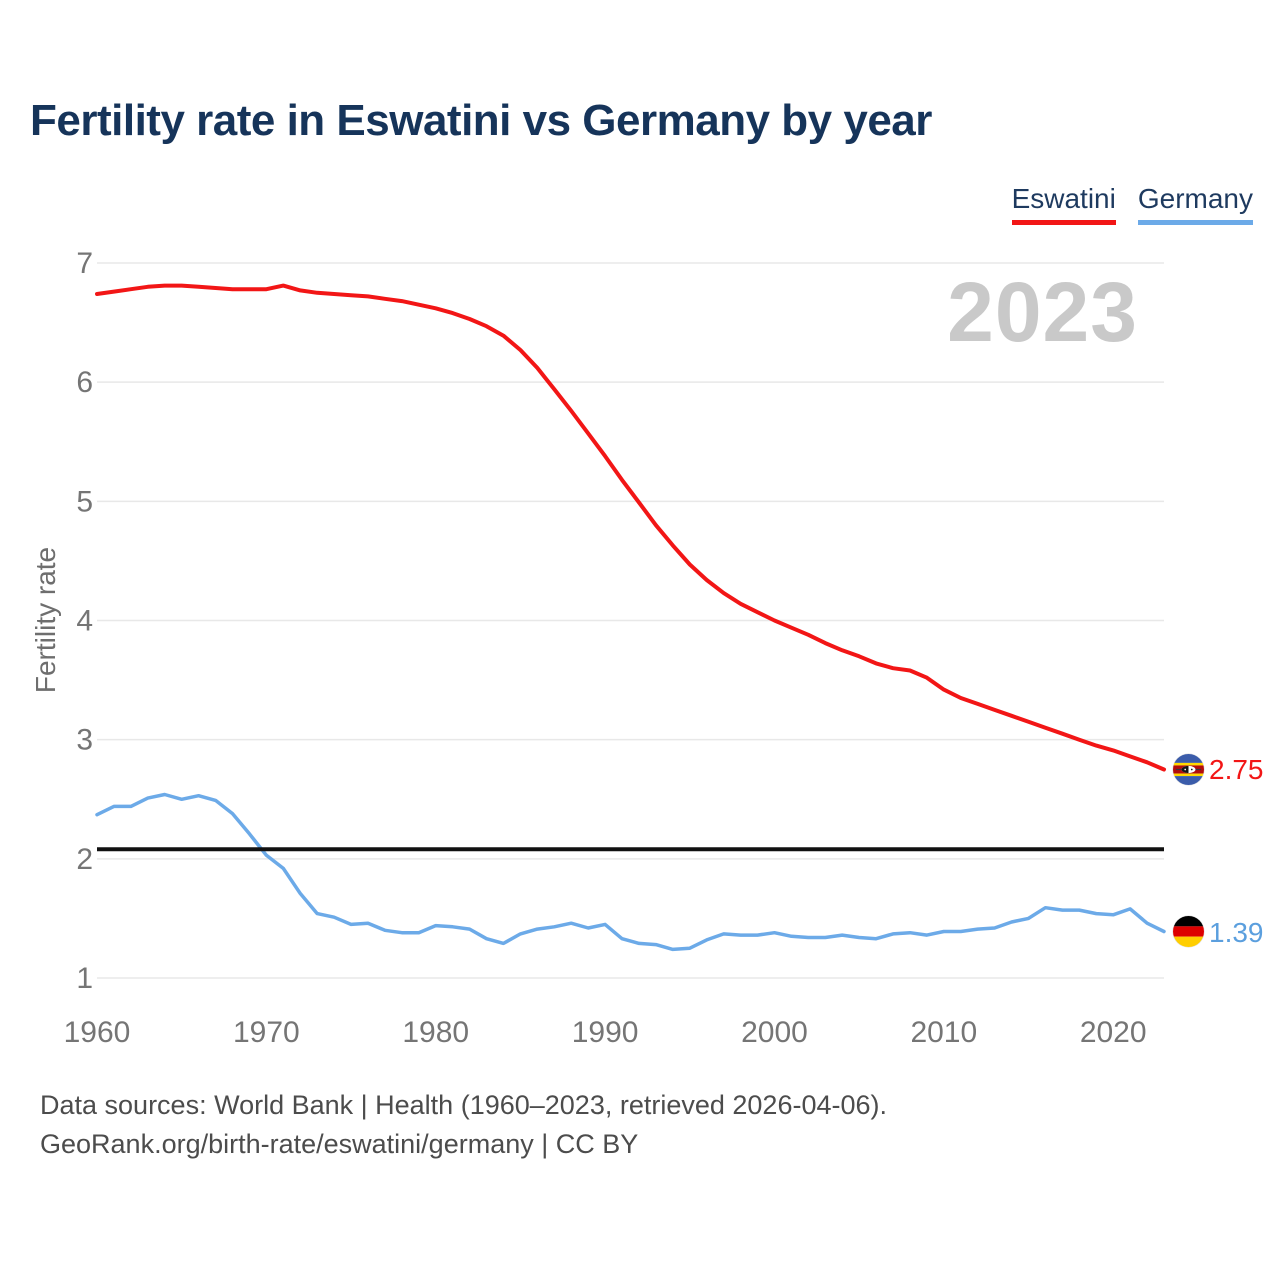  What do you see at coordinates (84, 382) in the screenshot?
I see `y-tick-label-6: 6` at bounding box center [84, 382].